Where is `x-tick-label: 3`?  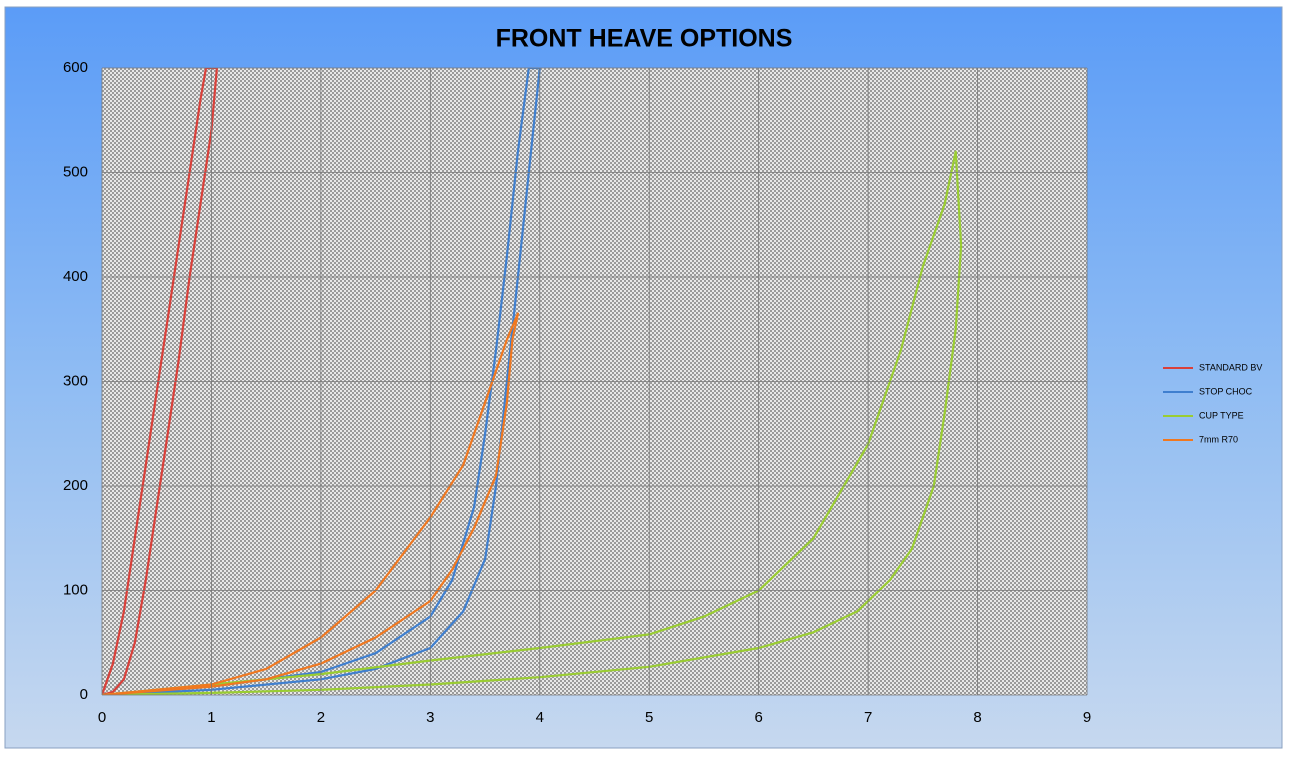
x-tick-label: 3 is located at coordinates (430, 717).